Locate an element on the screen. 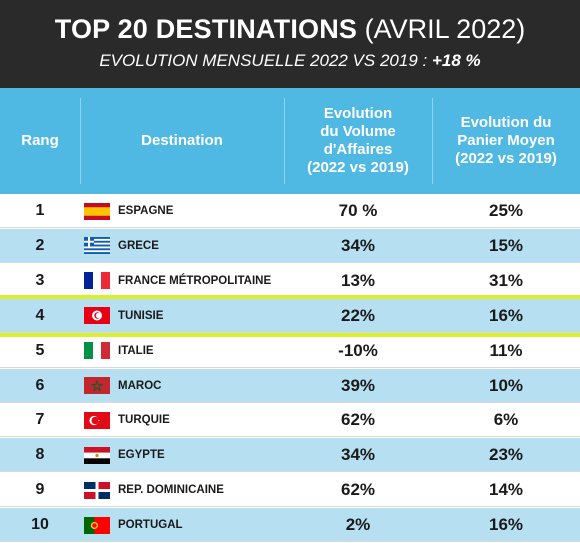  rank-cell: 7 is located at coordinates (40, 420).